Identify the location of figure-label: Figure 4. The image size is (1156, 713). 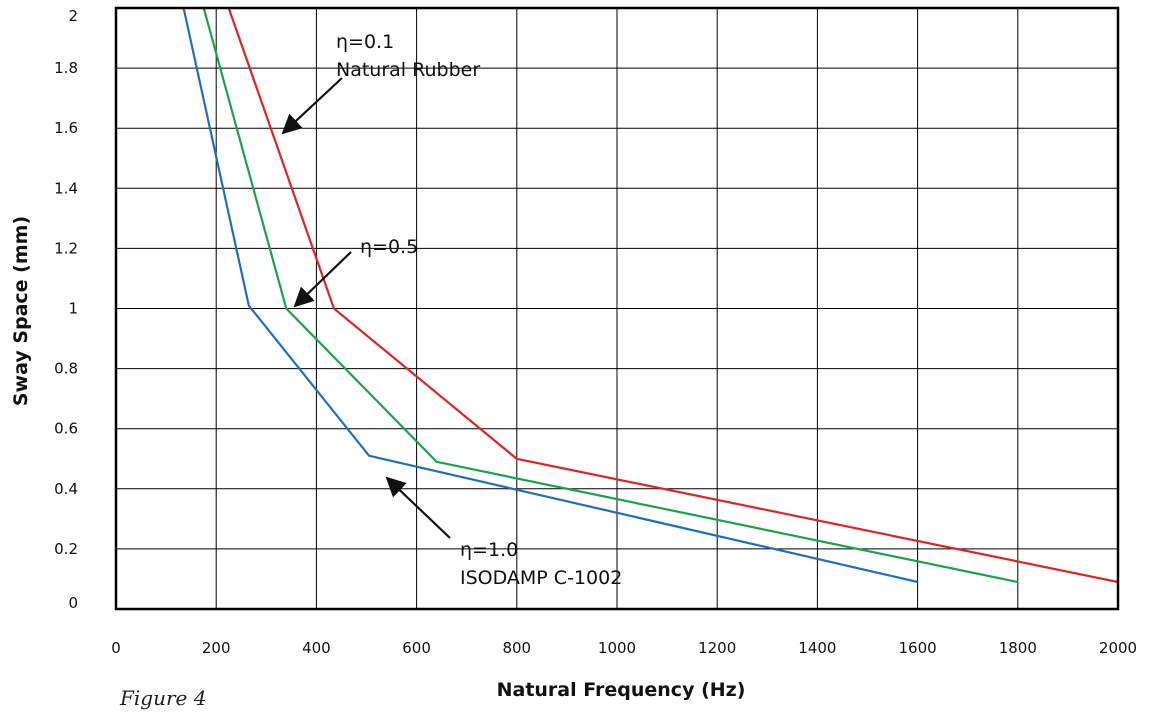
(162, 698).